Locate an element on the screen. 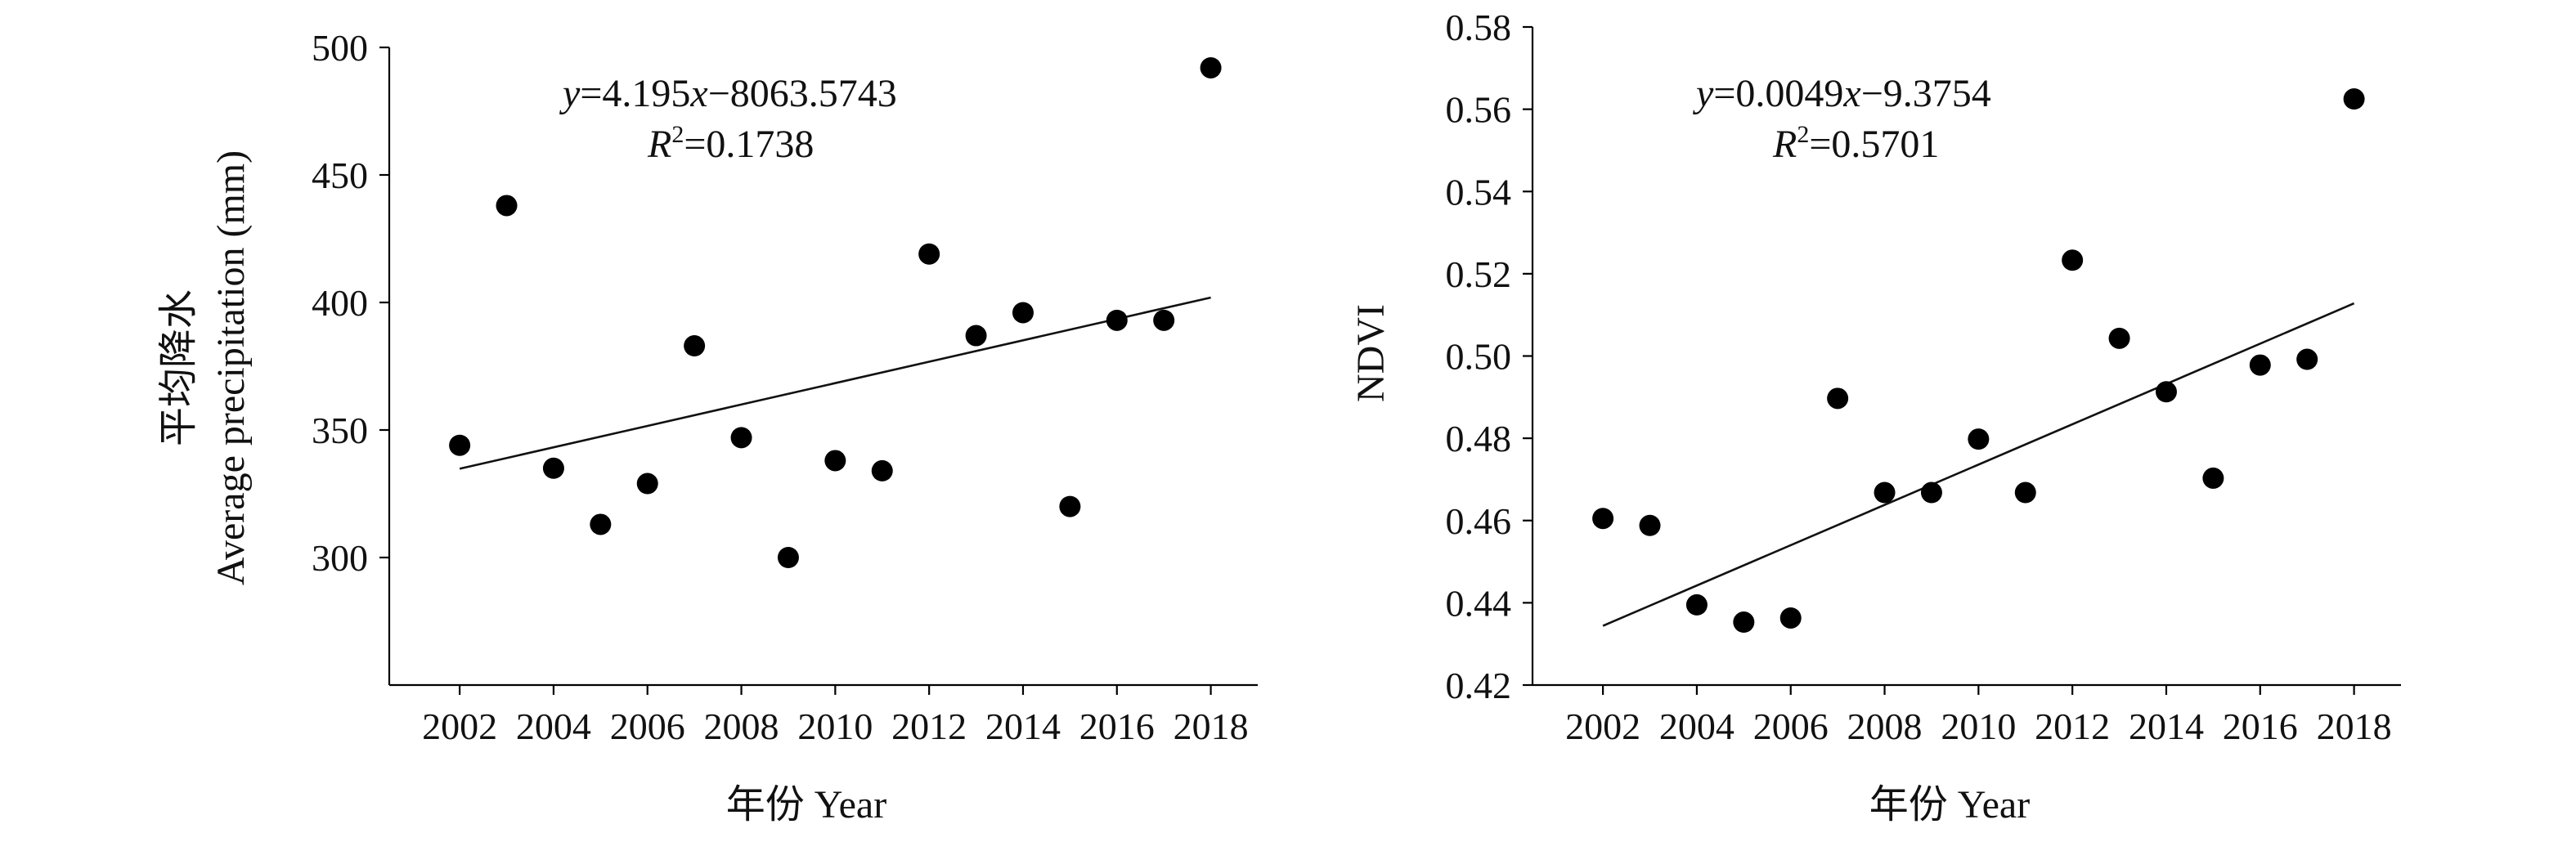 This screenshot has width=2576, height=842. right-x-ticks: 2002 2004 2006 2008 2010 2012 2014 2016 2018 is located at coordinates (1978, 716).